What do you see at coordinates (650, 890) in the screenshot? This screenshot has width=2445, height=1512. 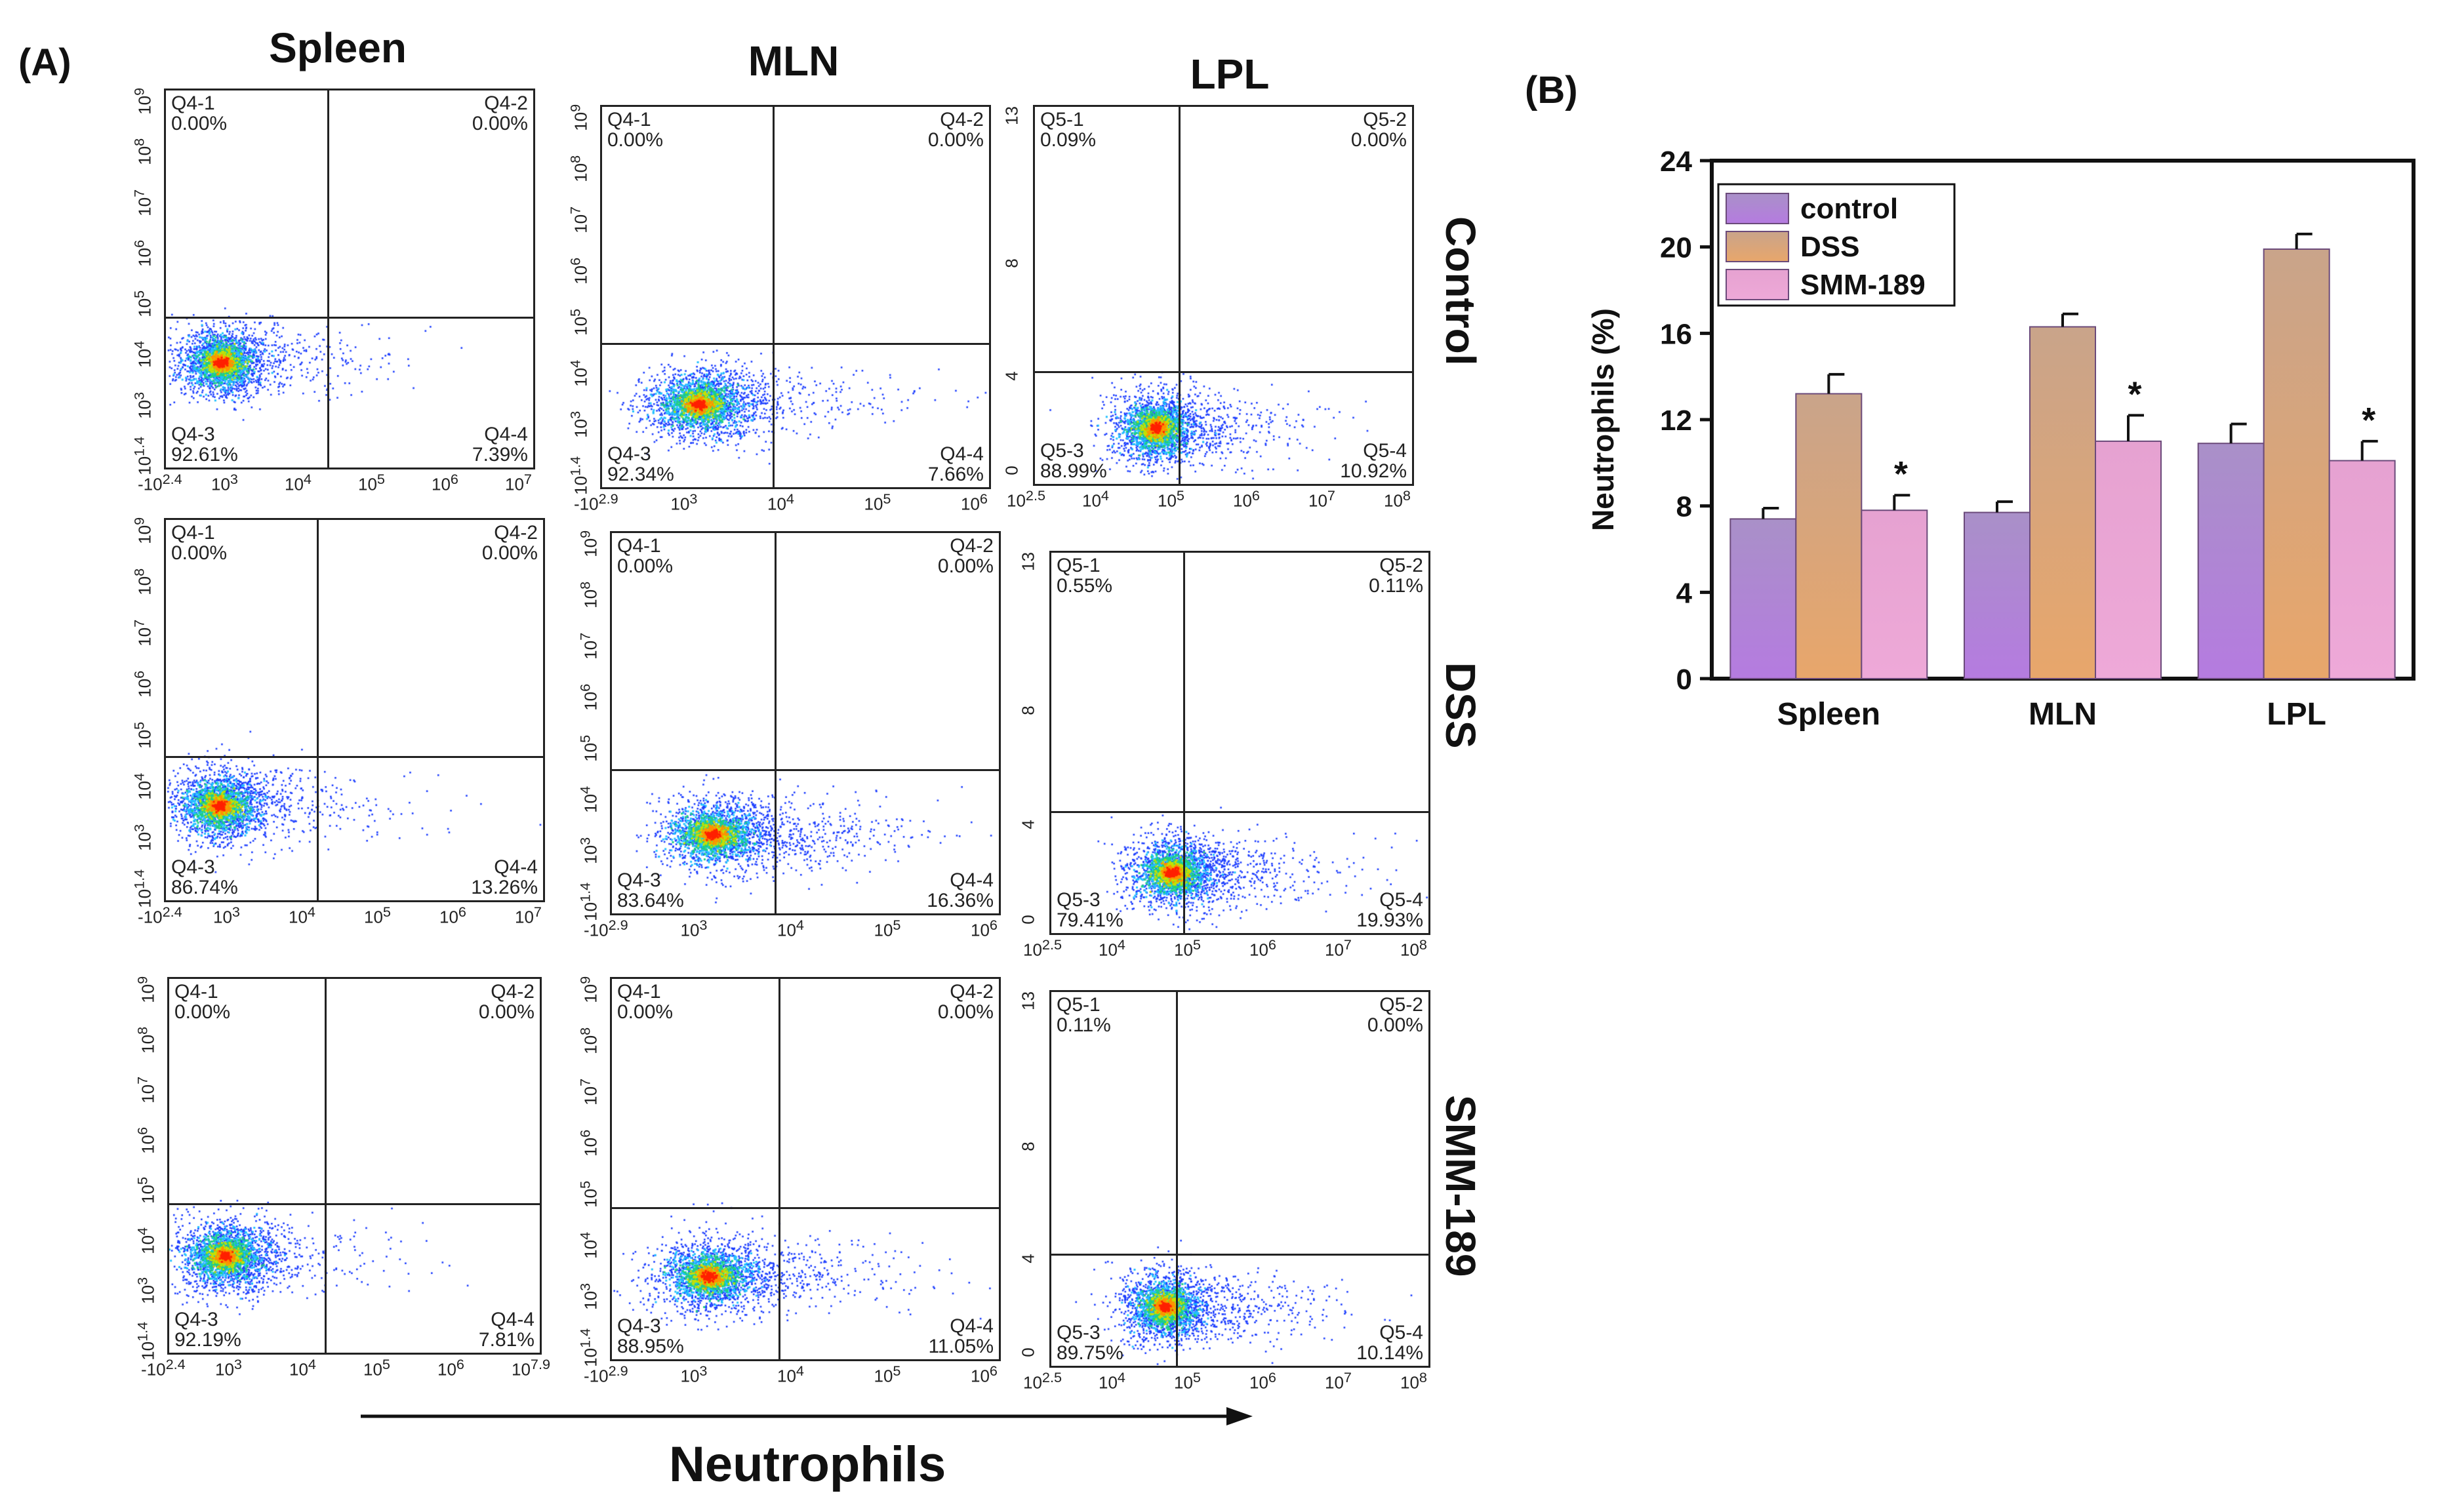 I see `quadrant-3-label: Q4-3 83.64%` at bounding box center [650, 890].